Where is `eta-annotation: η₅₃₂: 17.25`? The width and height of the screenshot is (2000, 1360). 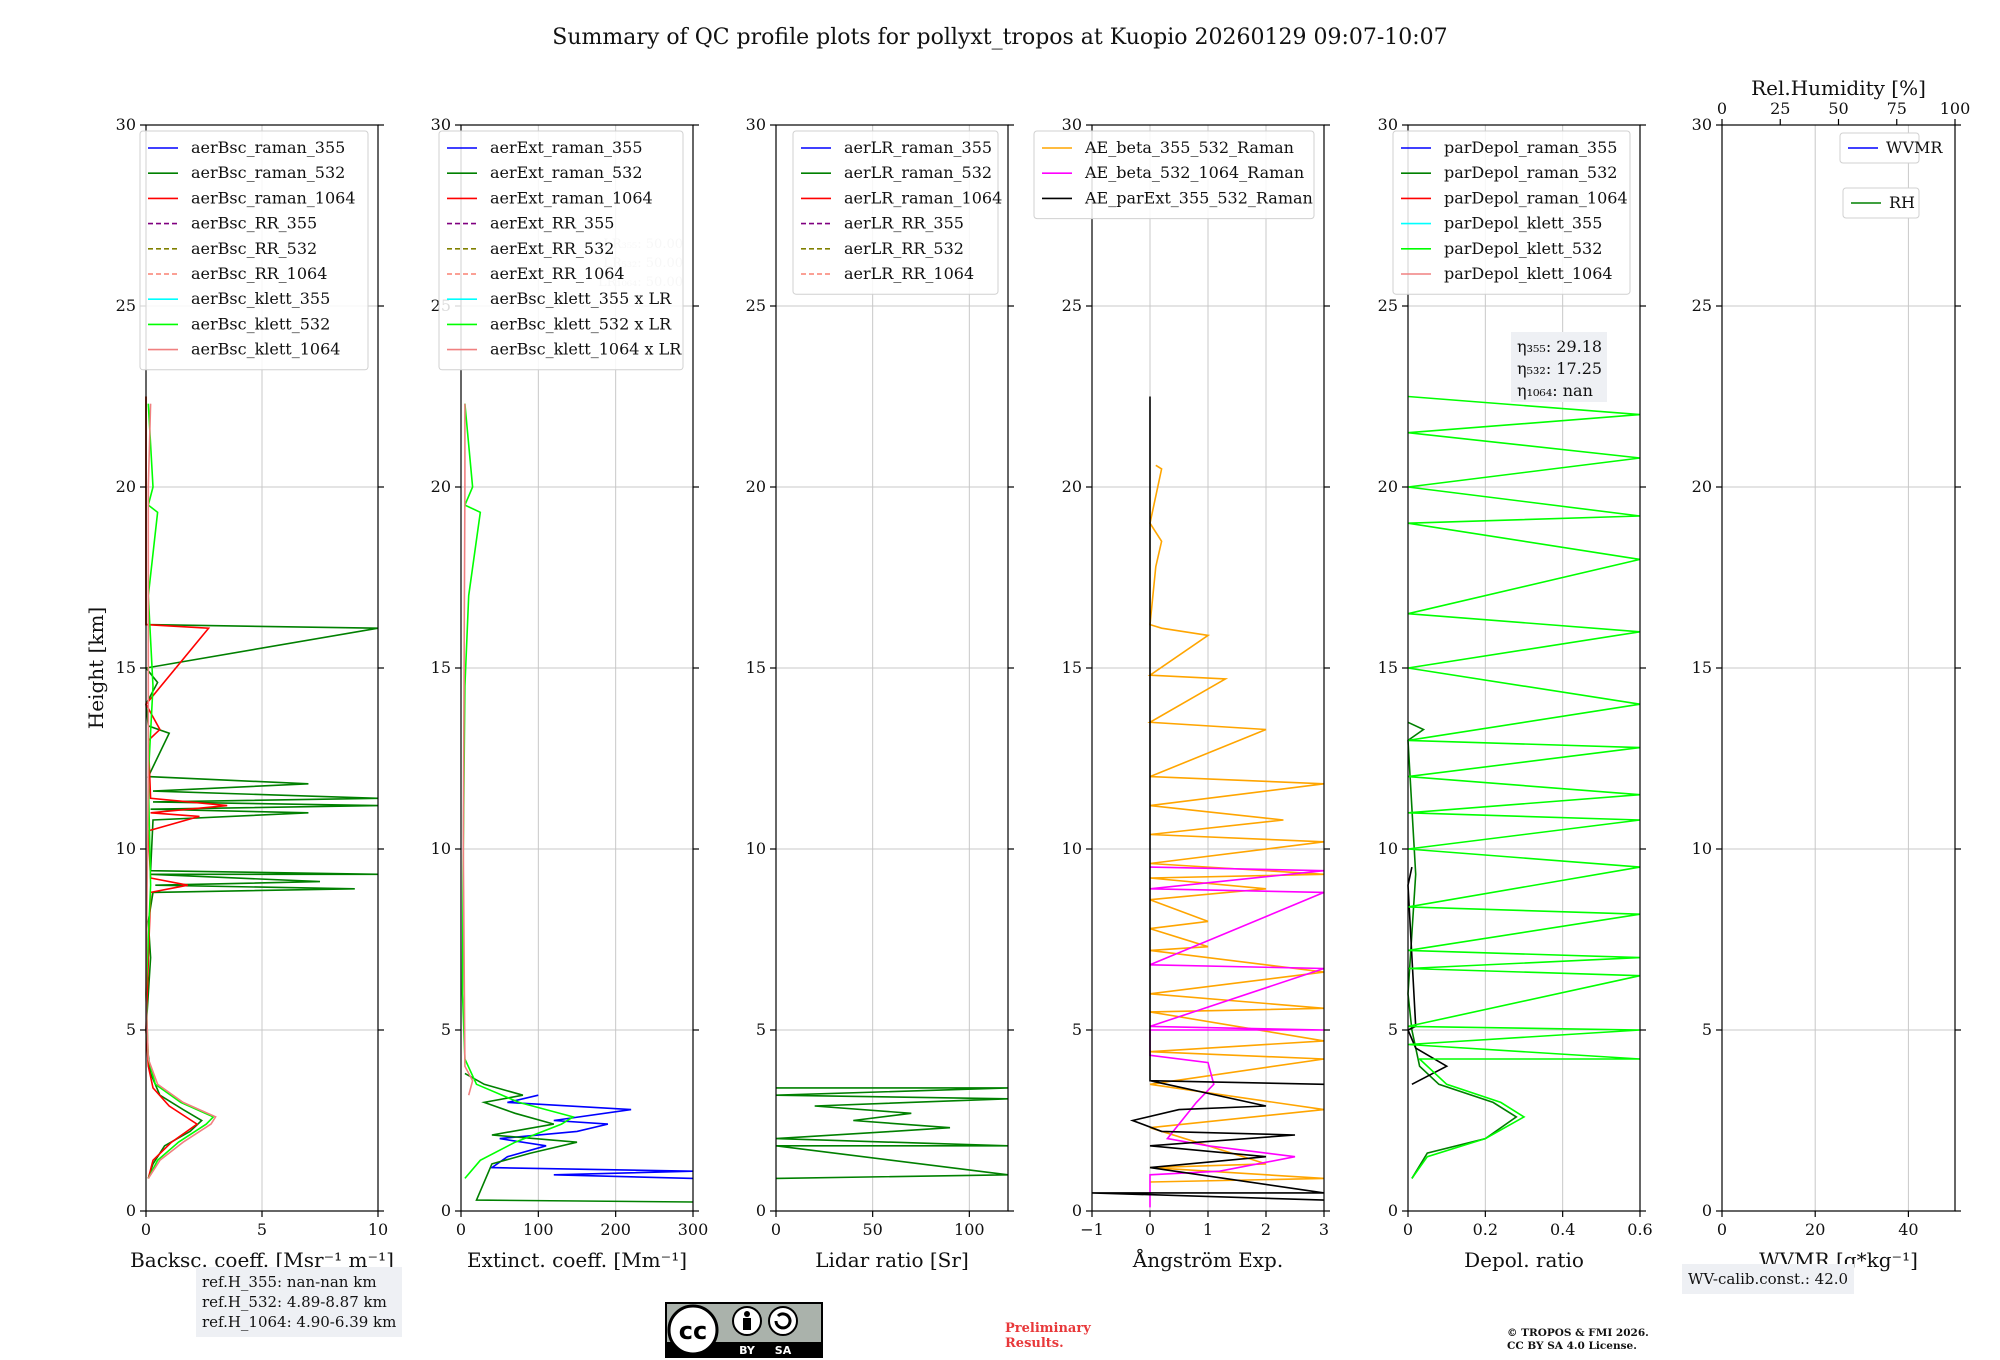 eta-annotation: η₅₃₂: 17.25 is located at coordinates (1559, 368).